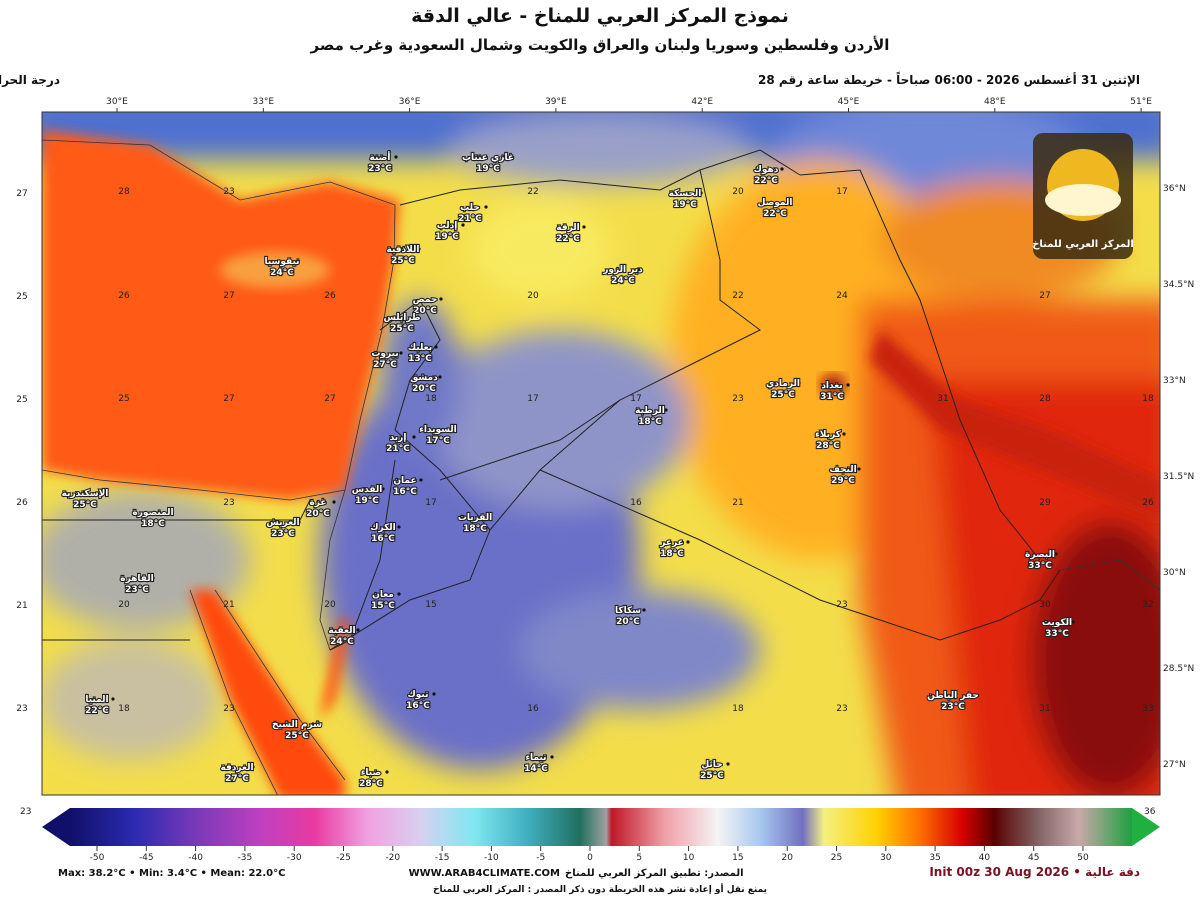  I want to click on city-name: عرعر, so click(671, 543).